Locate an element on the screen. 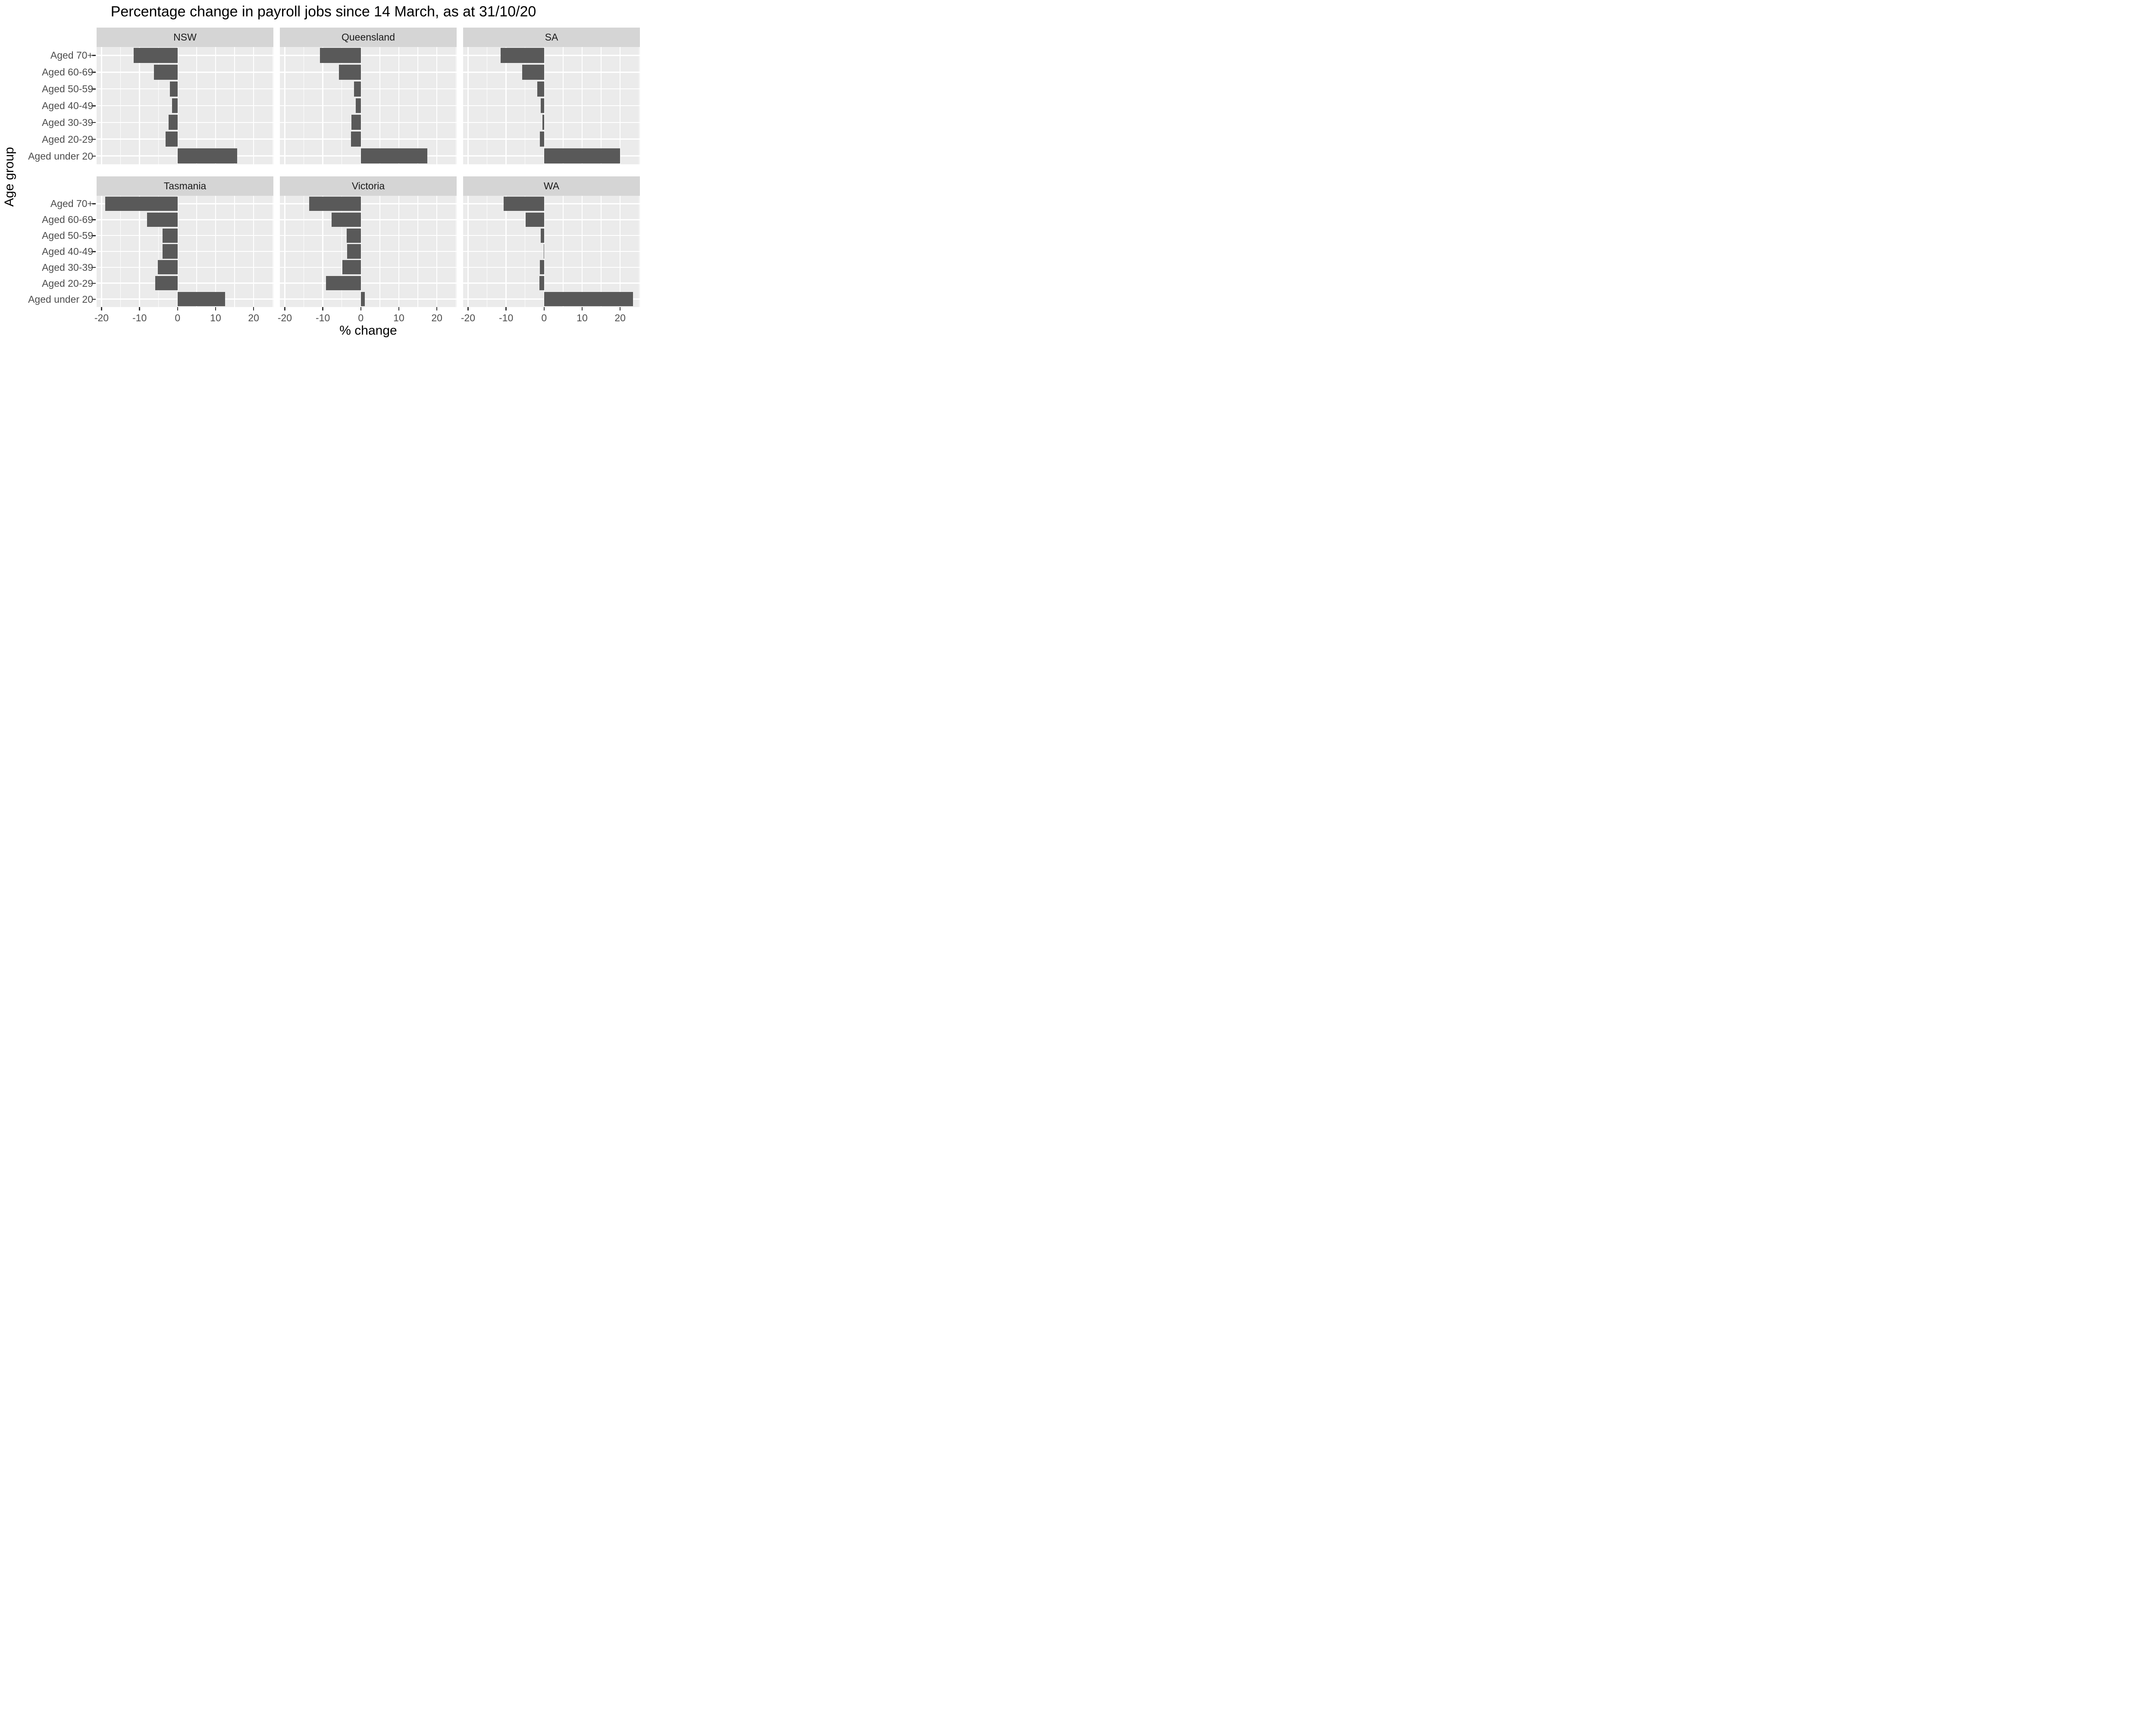  x-axis-tick-label: -10 is located at coordinates (139, 317).